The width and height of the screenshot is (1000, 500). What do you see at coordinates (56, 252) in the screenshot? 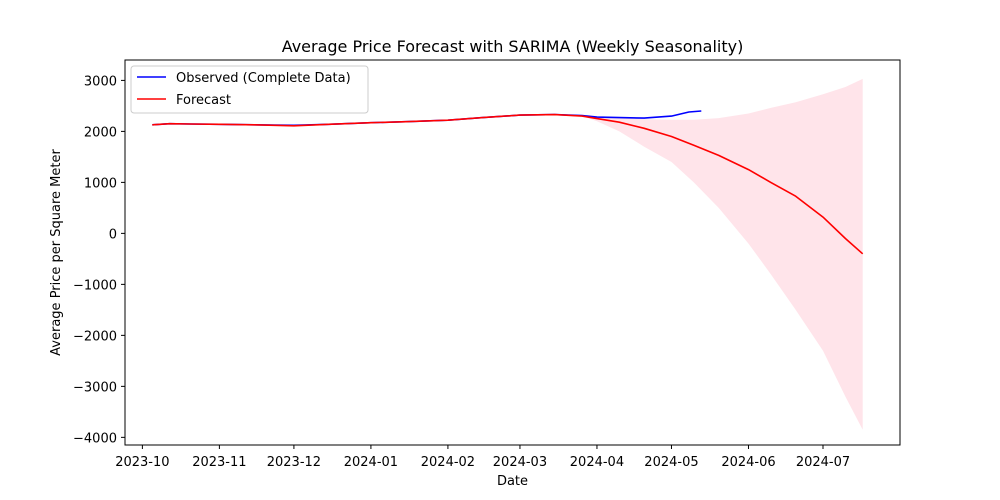
I see `y-axis-label: Average Price per Square Meter` at bounding box center [56, 252].